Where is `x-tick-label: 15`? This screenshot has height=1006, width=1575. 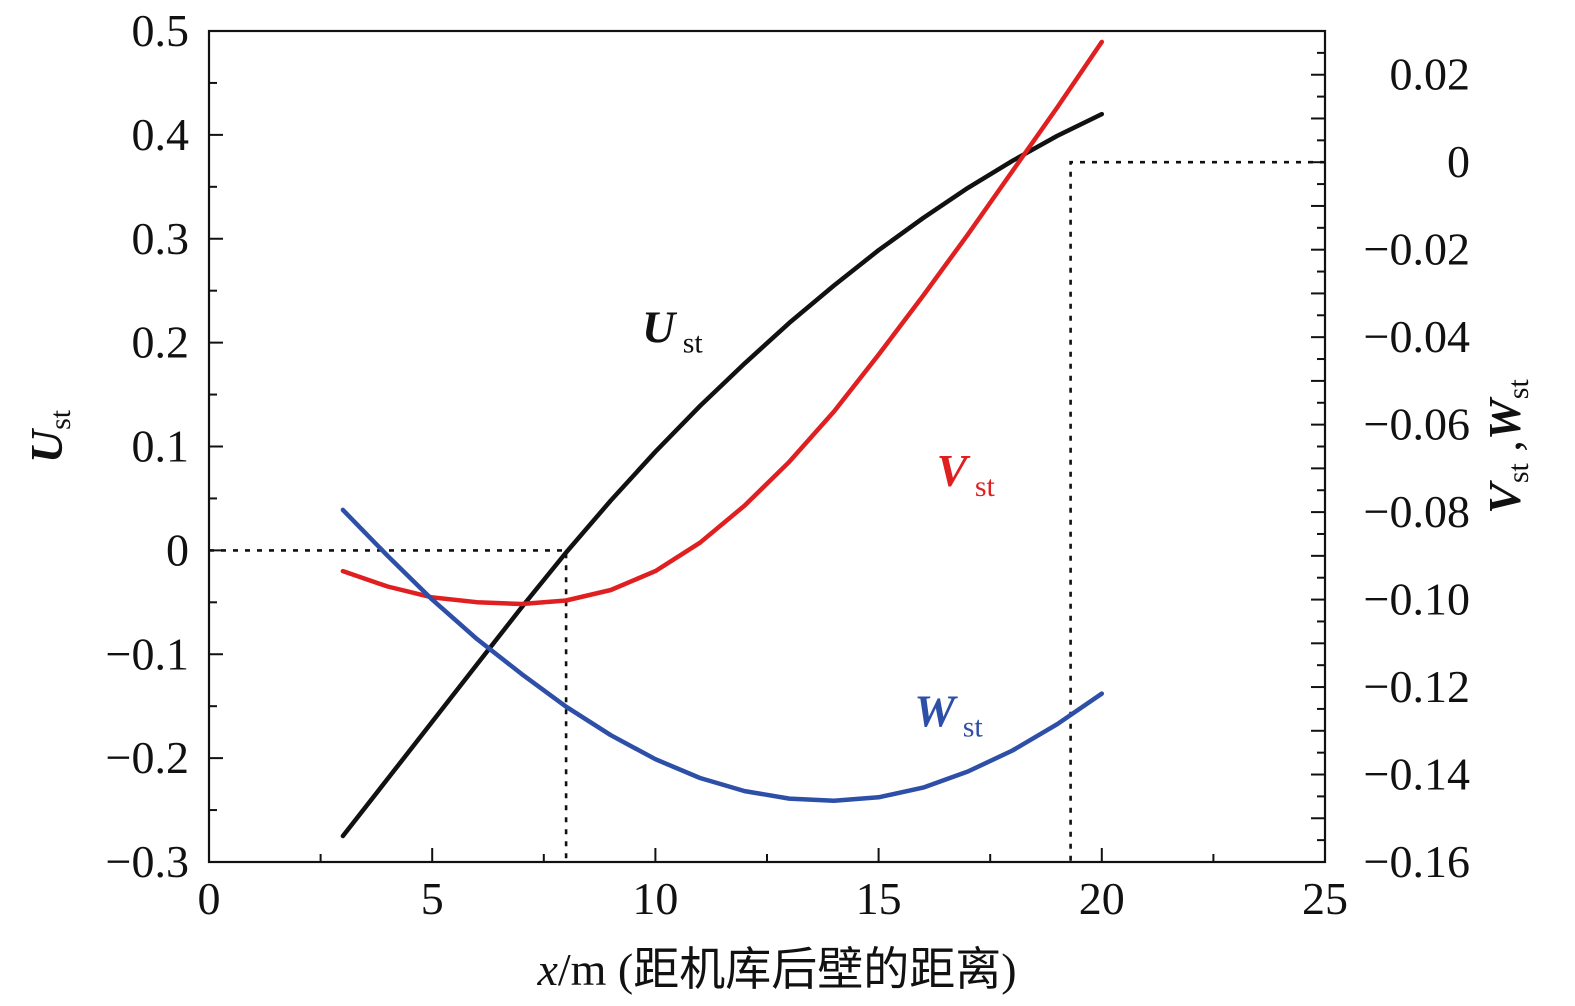 x-tick-label: 15 is located at coordinates (879, 898).